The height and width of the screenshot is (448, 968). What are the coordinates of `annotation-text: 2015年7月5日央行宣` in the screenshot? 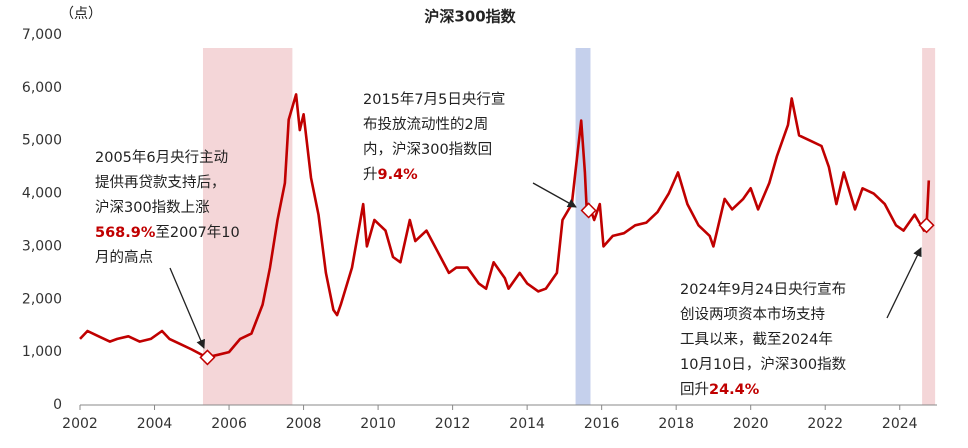 It's located at (434, 99).